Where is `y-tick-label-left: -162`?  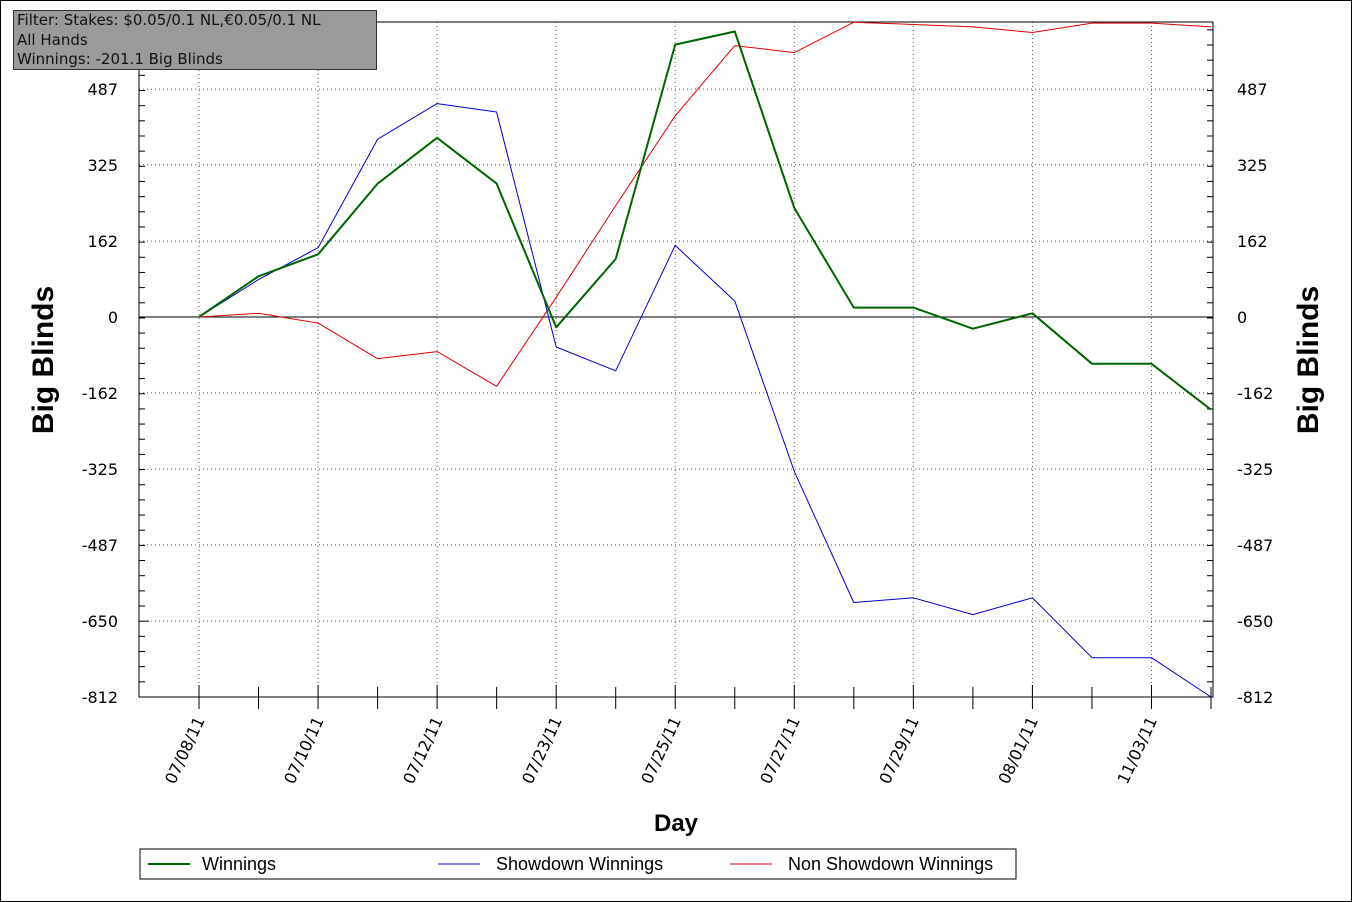 y-tick-label-left: -162 is located at coordinates (100, 393).